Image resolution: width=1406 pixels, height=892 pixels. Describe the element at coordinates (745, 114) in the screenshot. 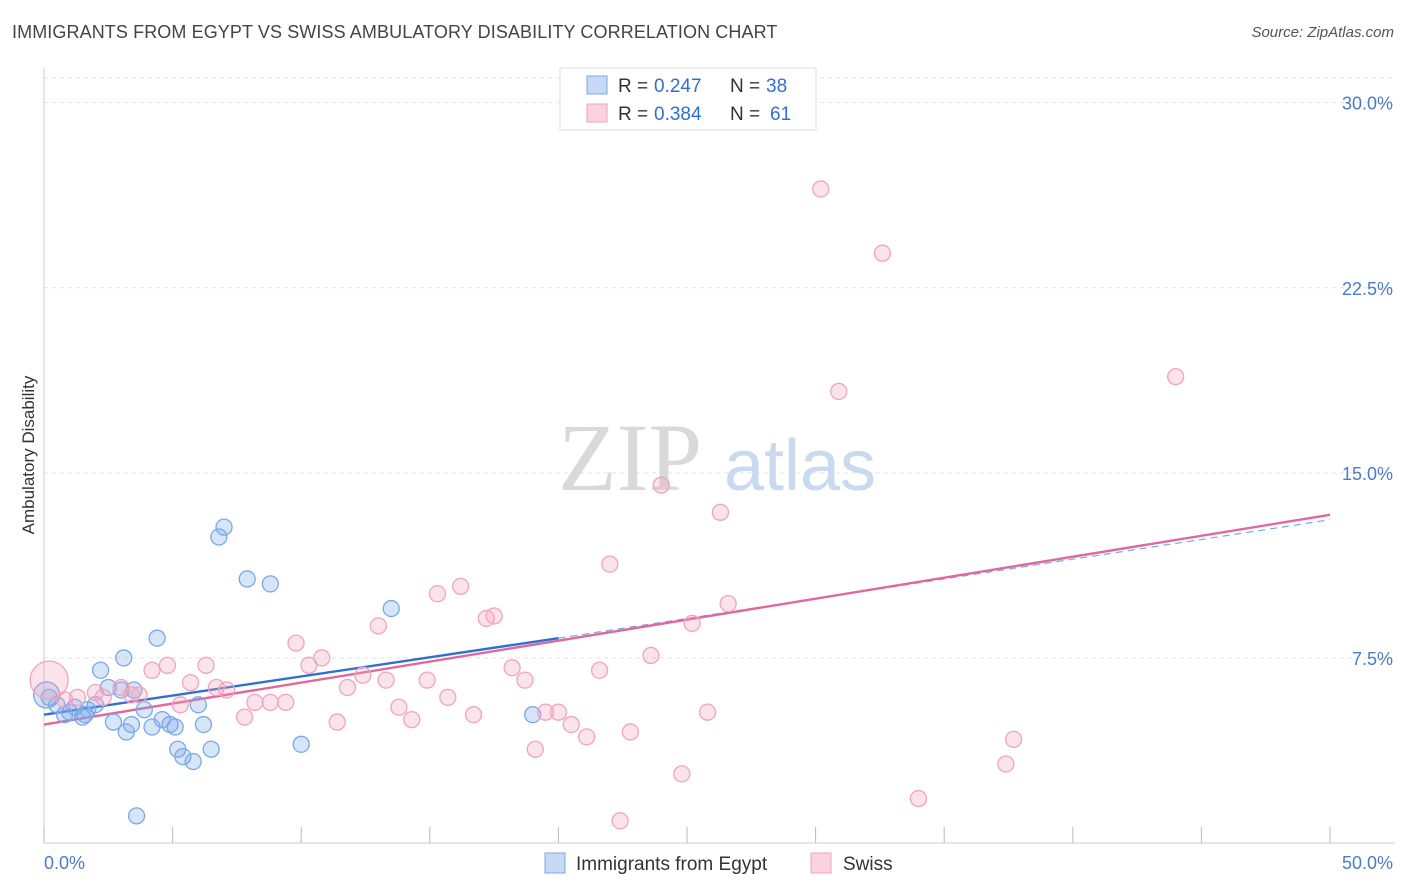

I see `legend-n-label-2: N =` at that location.